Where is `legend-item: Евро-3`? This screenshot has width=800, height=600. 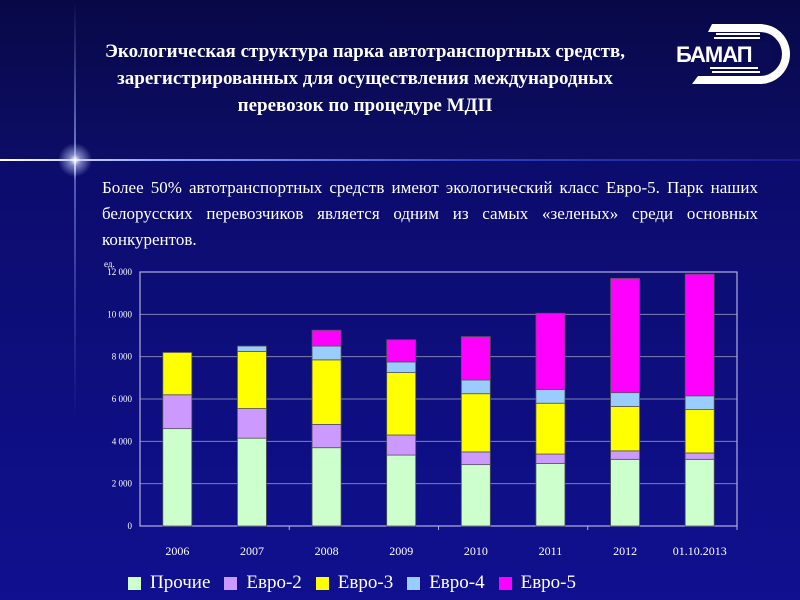
legend-item: Евро-3 is located at coordinates (354, 583).